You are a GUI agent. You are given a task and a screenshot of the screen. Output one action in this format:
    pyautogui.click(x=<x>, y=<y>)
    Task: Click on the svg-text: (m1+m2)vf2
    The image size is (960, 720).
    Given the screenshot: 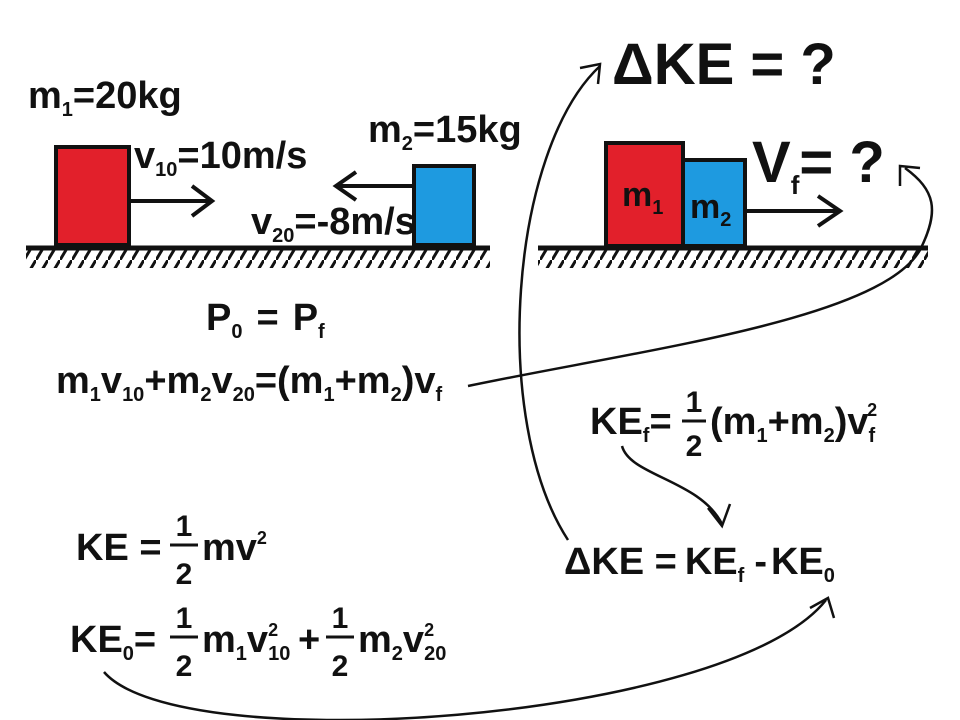 What is the action you would take?
    pyautogui.click(x=793, y=423)
    